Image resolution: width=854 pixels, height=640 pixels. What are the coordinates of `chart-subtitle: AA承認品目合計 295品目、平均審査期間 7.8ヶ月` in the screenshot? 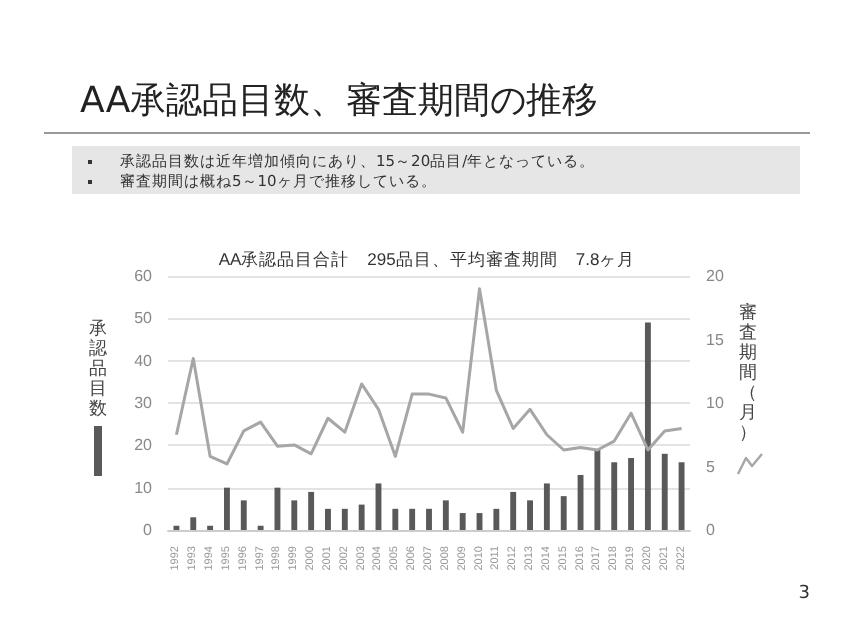 It's located at (427, 259).